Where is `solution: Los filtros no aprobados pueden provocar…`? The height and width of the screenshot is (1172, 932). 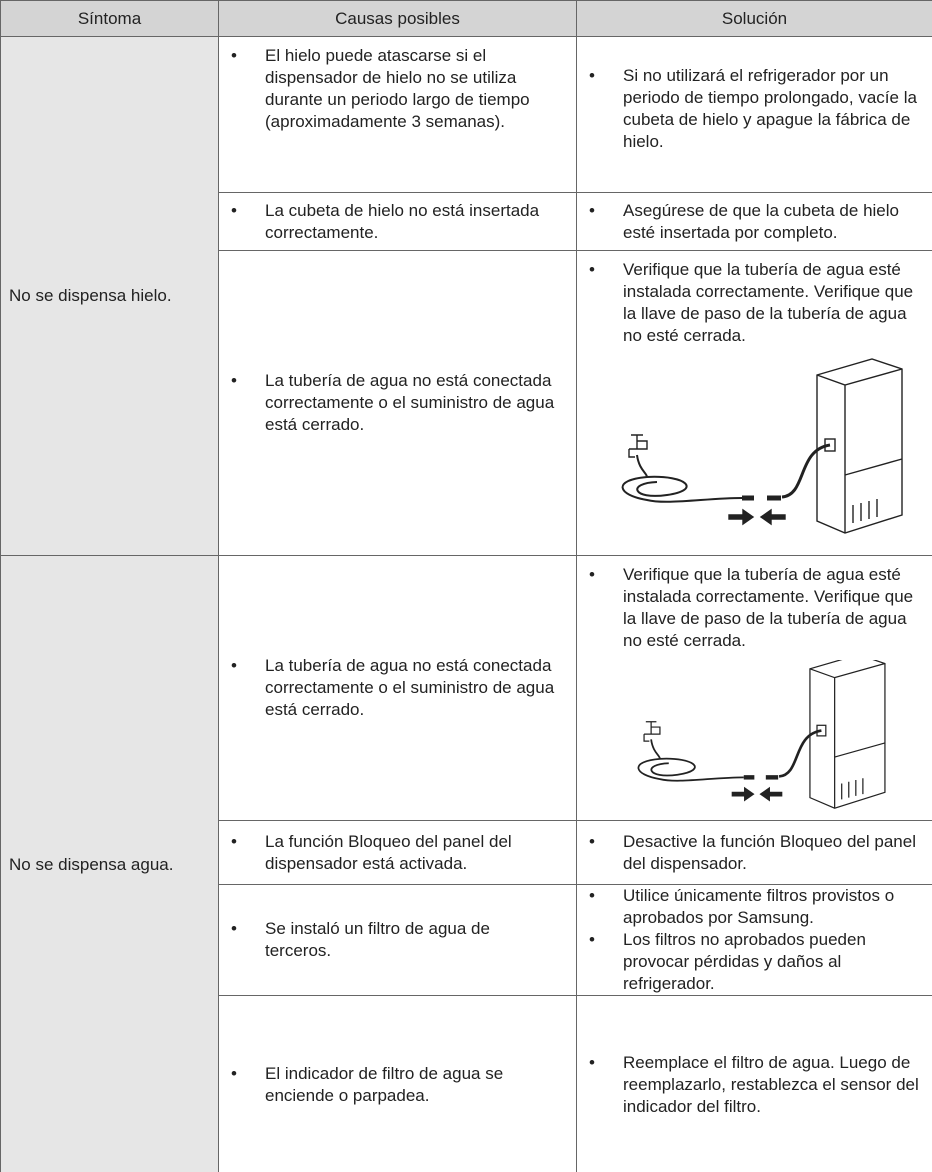
solution: Los filtros no aprobados pueden provocar… is located at coordinates (754, 962).